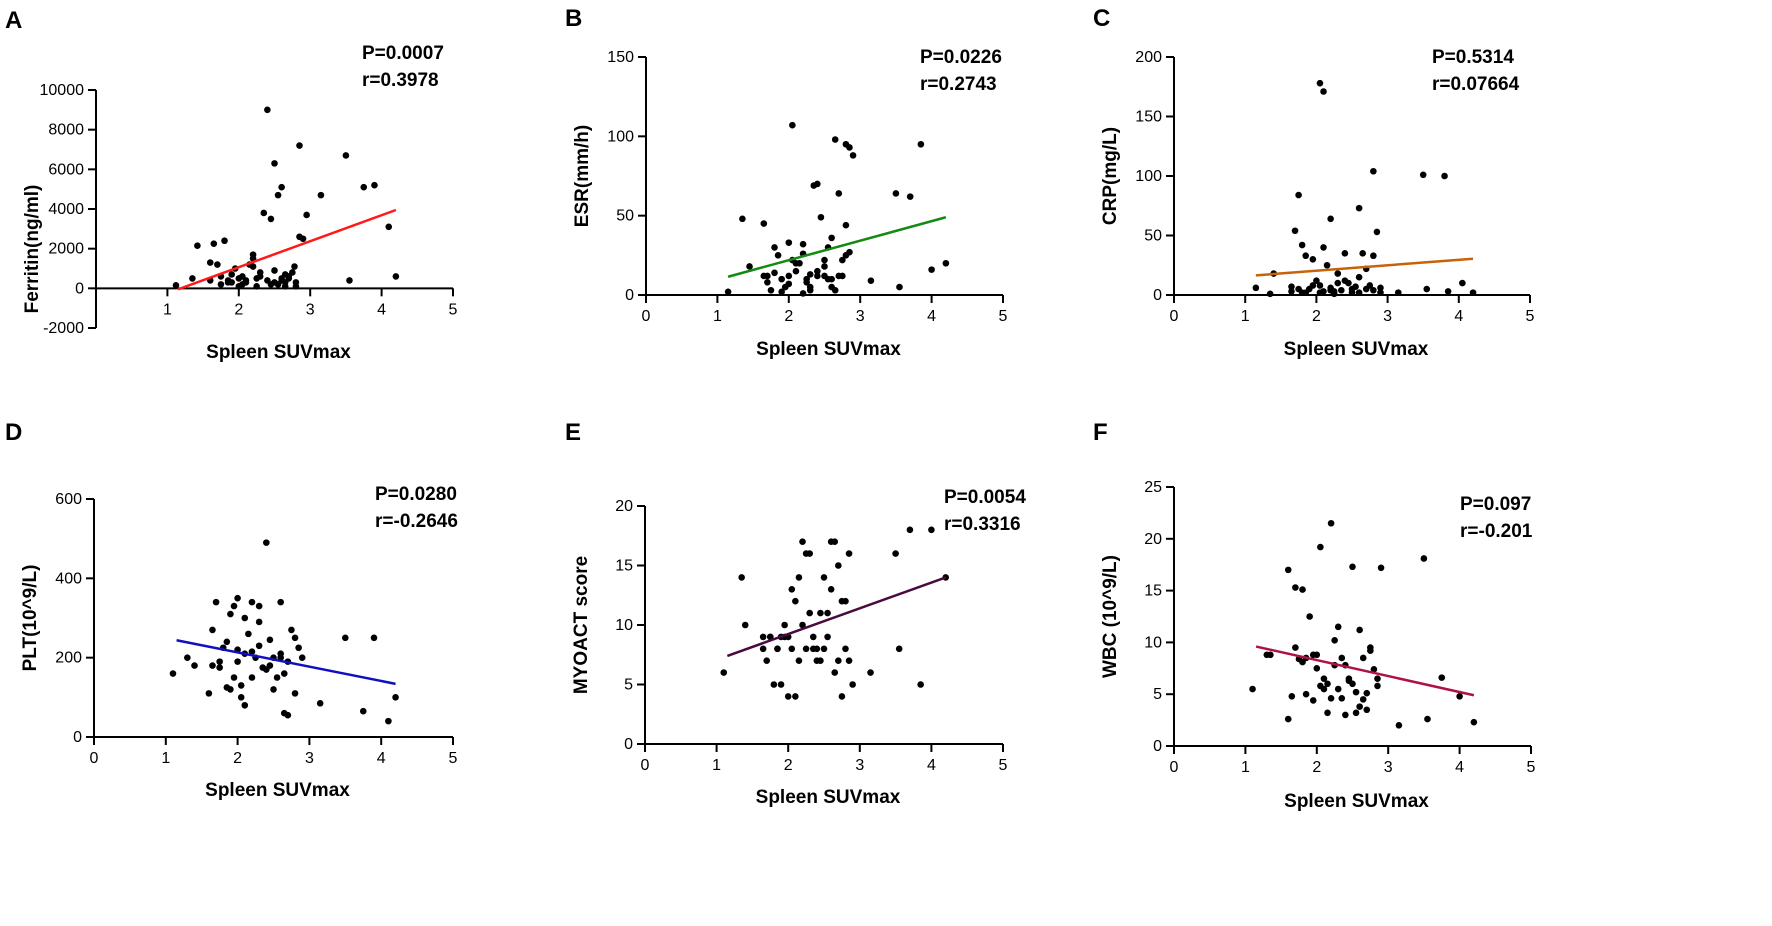 The image size is (1772, 926). What do you see at coordinates (1101, 18) in the screenshot?
I see `panel-letter: C` at bounding box center [1101, 18].